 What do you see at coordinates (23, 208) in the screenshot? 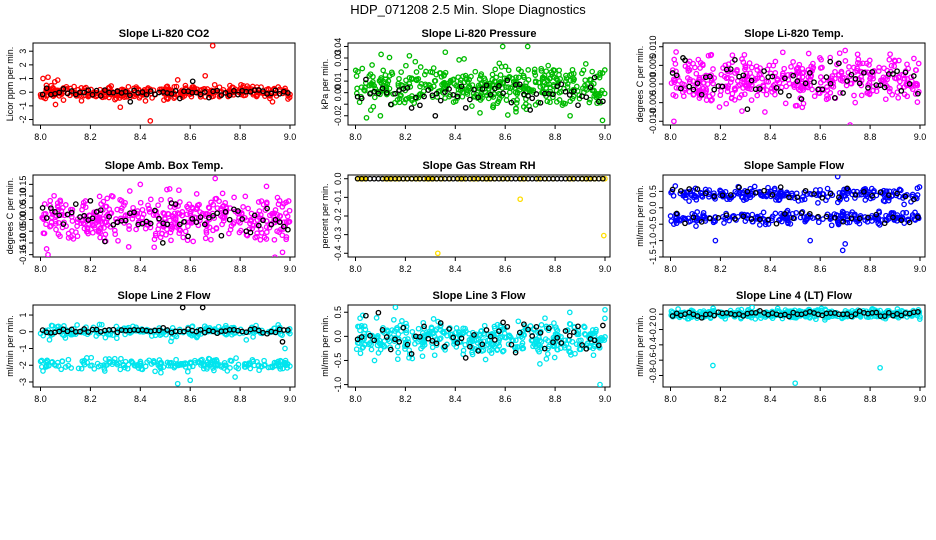
I see `y-tick-label: 0.05` at bounding box center [23, 208].